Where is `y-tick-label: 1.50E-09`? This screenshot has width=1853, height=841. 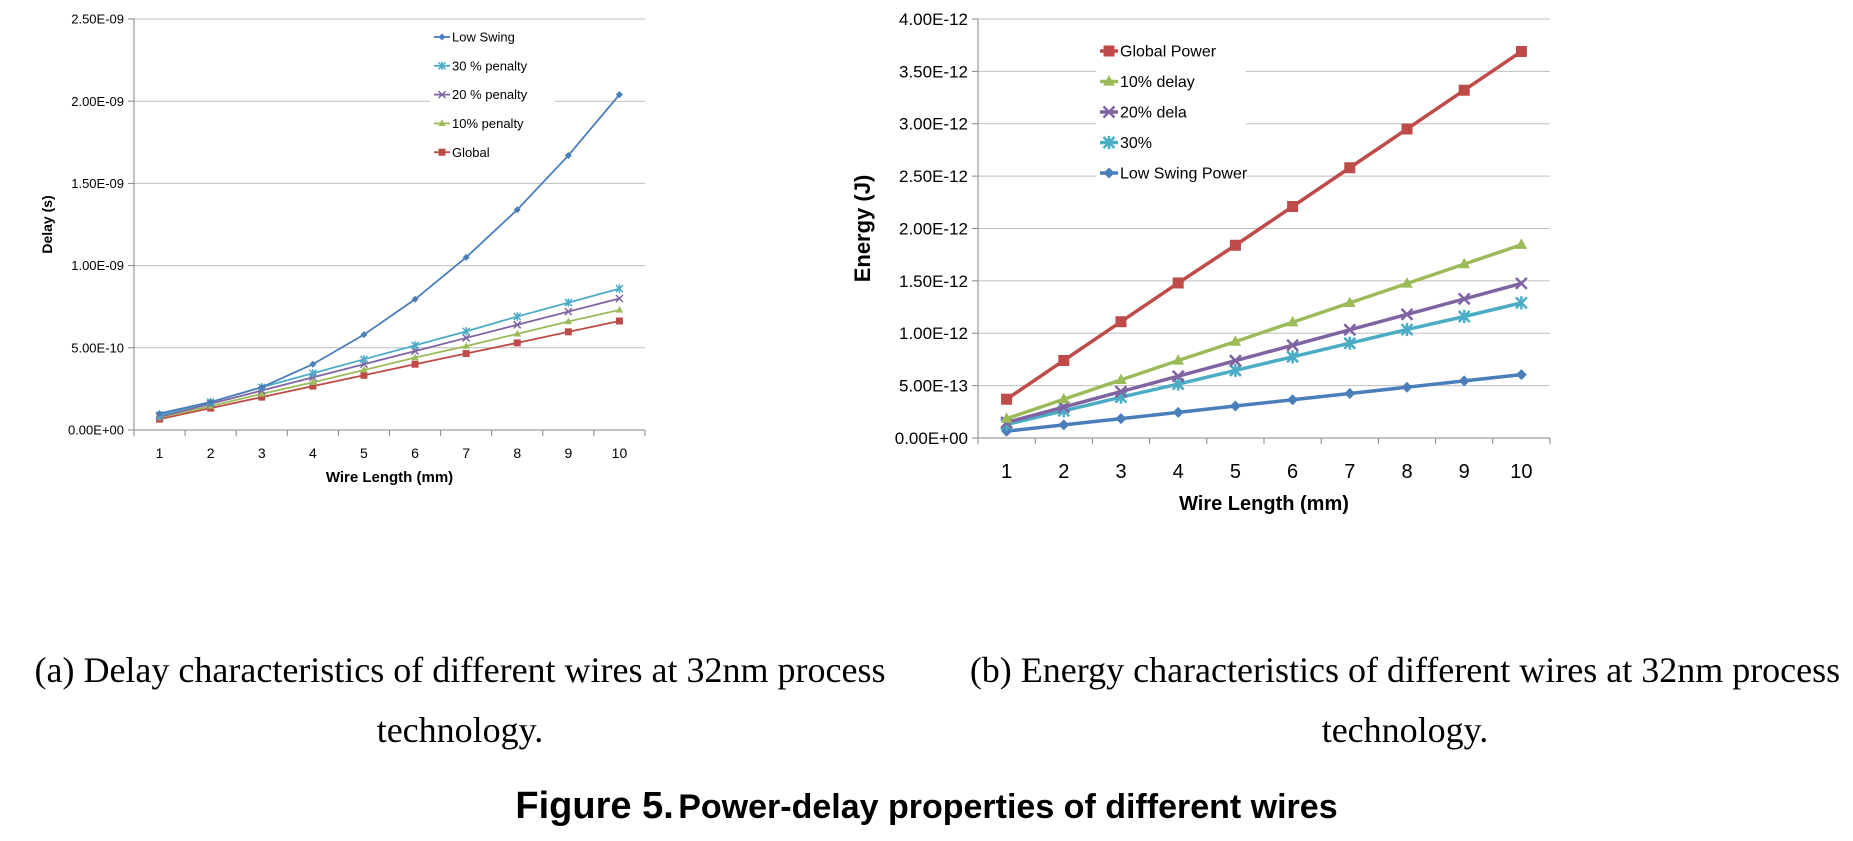 y-tick-label: 1.50E-09 is located at coordinates (97, 183).